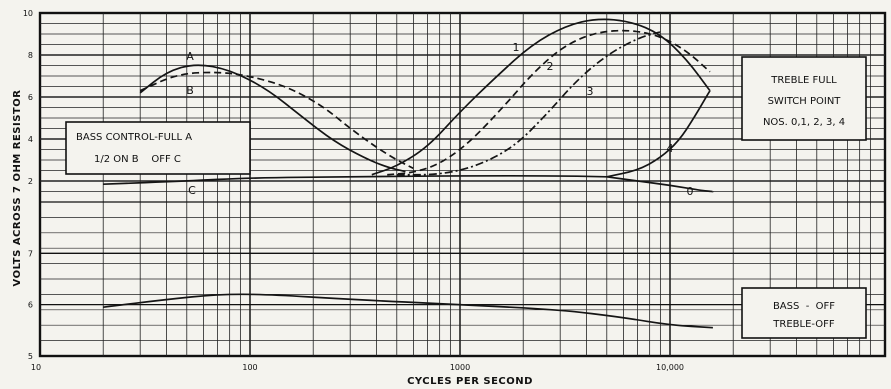 Image resolution: width=891 pixels, height=389 pixels. What do you see at coordinates (408, 311) in the screenshot?
I see `curve-bass-off-treble-off` at bounding box center [408, 311].